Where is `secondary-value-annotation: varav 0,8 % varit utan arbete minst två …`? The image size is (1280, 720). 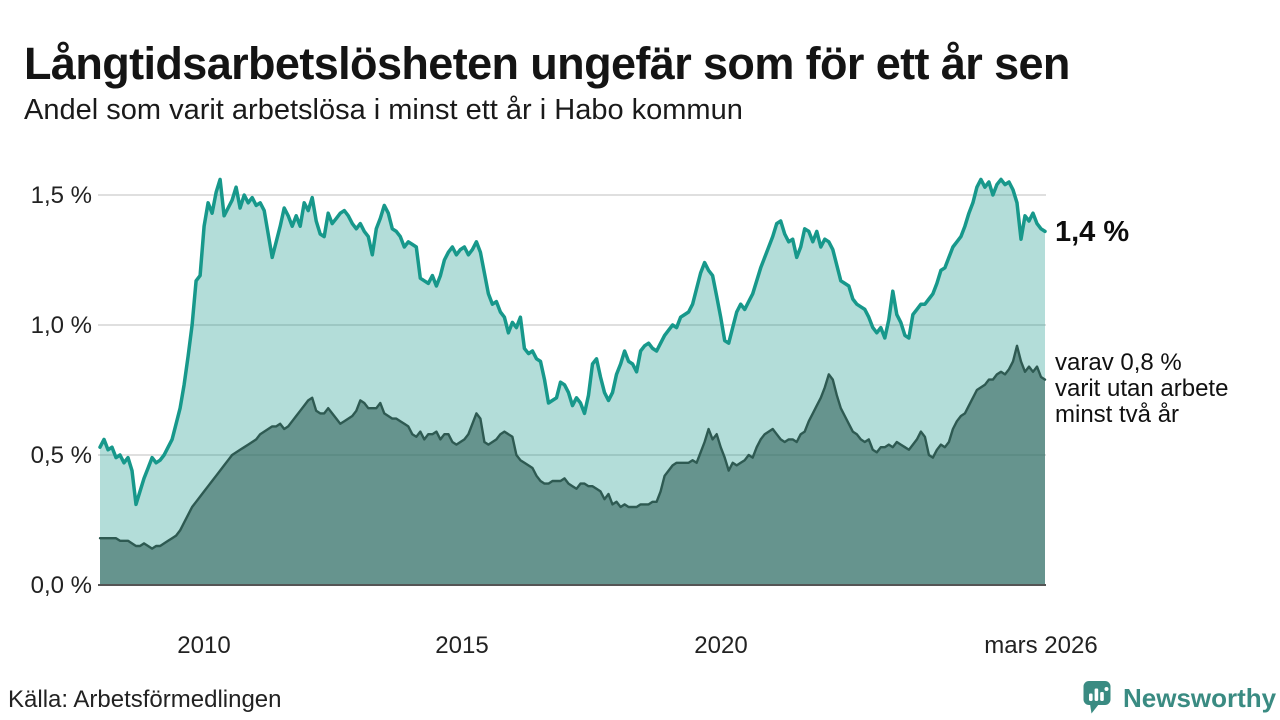 secondary-value-annotation: varav 0,8 % varit utan arbete minst två … is located at coordinates (1141, 389).